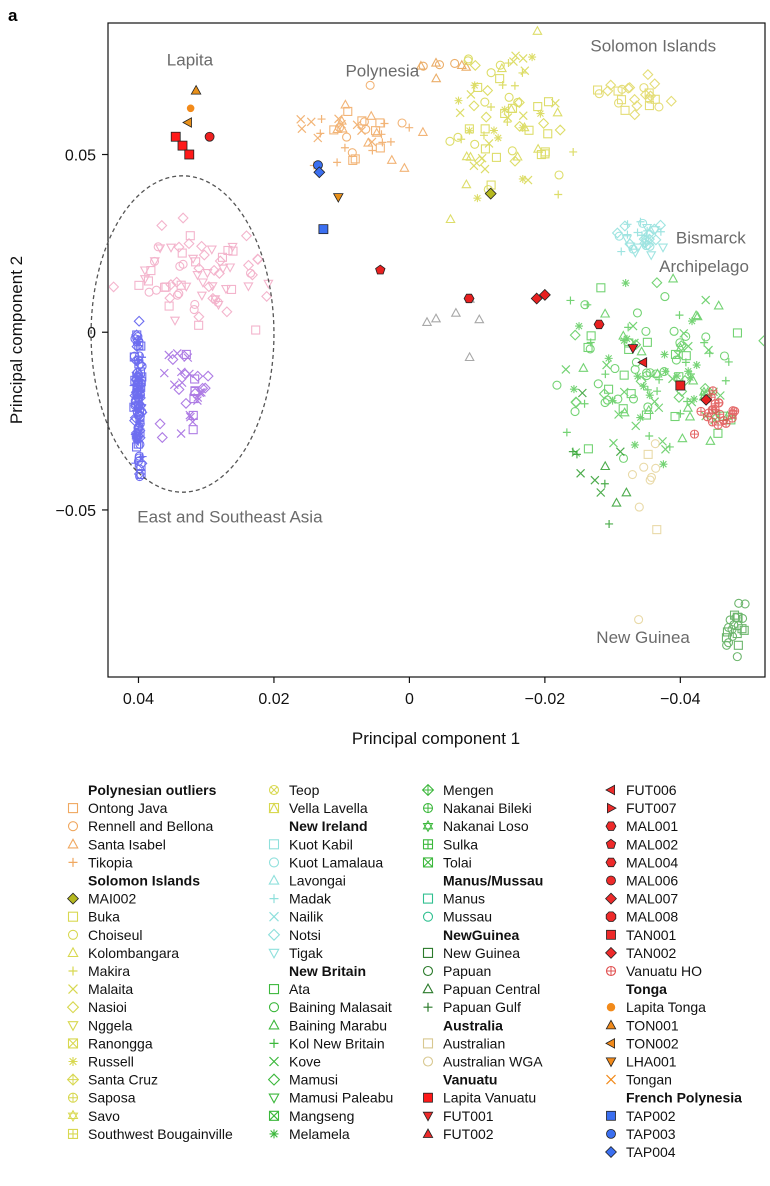 This screenshot has height=1186, width=770. Describe the element at coordinates (382, 70) in the screenshot. I see `region-label: Polynesia` at that location.